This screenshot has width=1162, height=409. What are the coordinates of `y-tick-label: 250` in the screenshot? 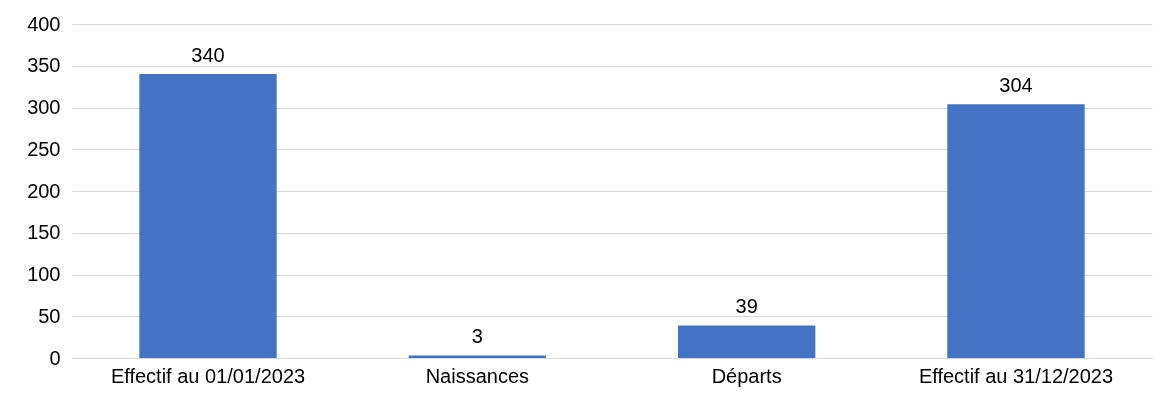 It's located at (44, 148).